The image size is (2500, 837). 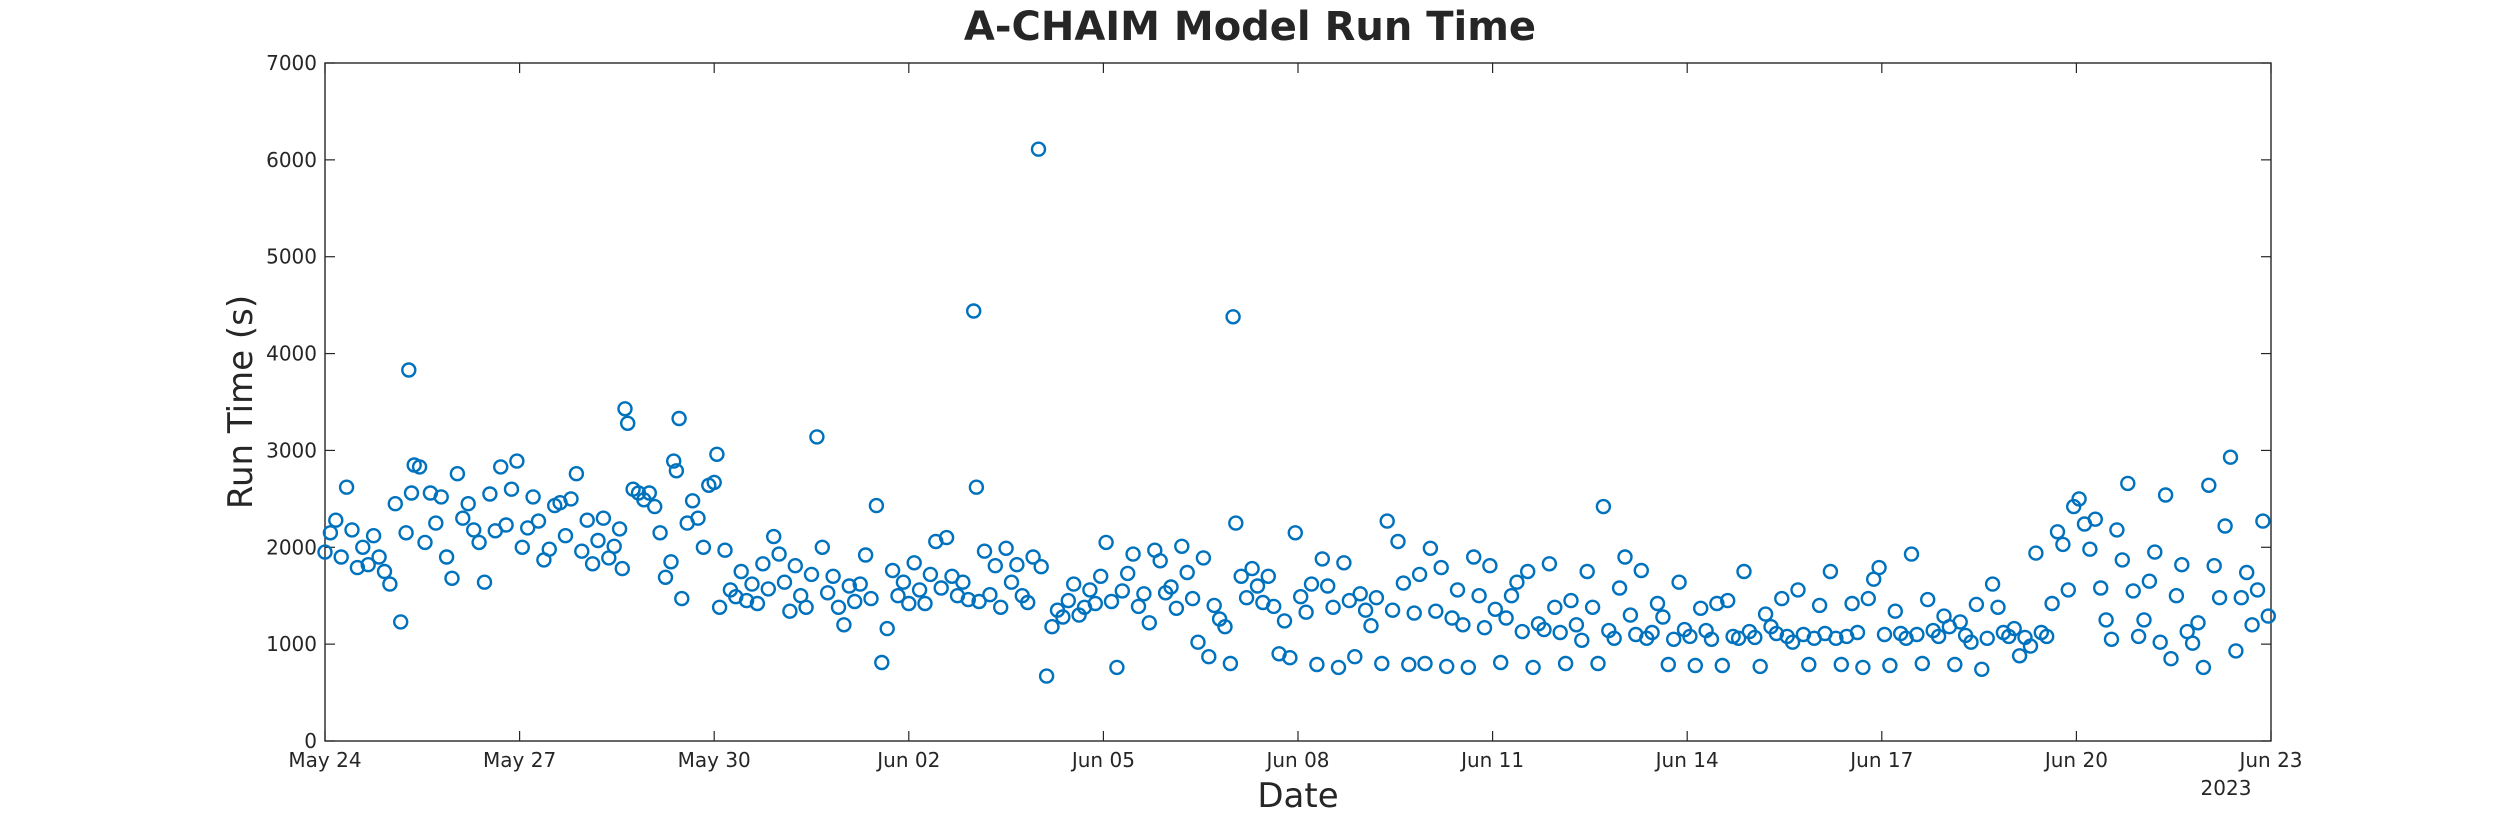 What do you see at coordinates (291, 450) in the screenshot?
I see `y-tick-label: 3000` at bounding box center [291, 450].